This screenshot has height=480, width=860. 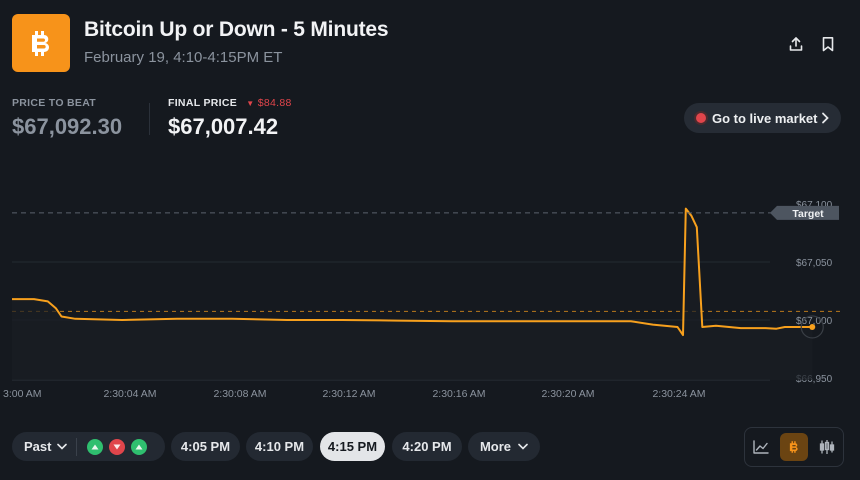 I want to click on past-dropdown: Past, so click(x=88, y=446).